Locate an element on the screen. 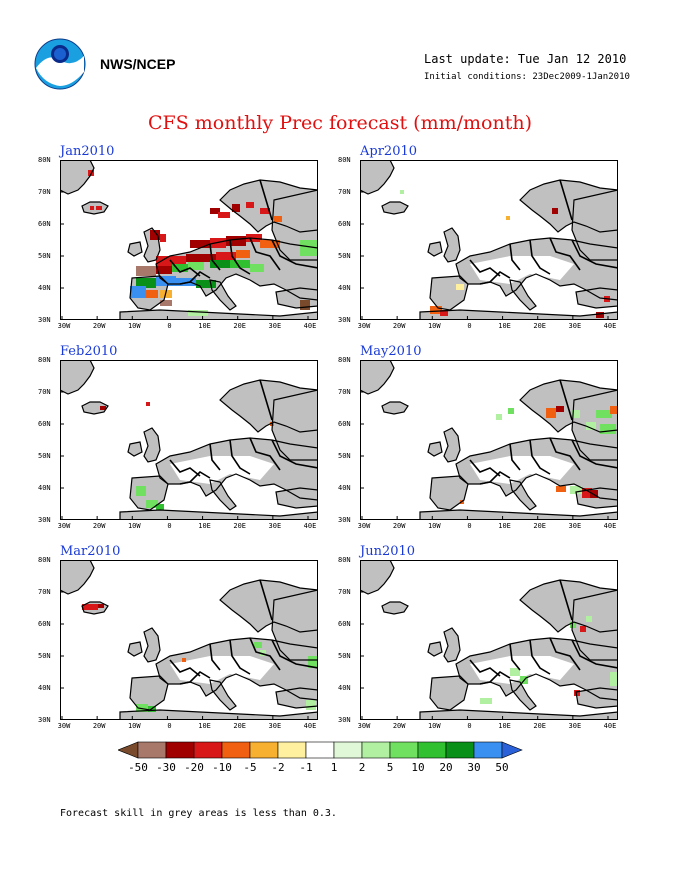 This screenshot has width=680, height=880. last-update: Last update: Tue Jan 12 2010 is located at coordinates (525, 59).